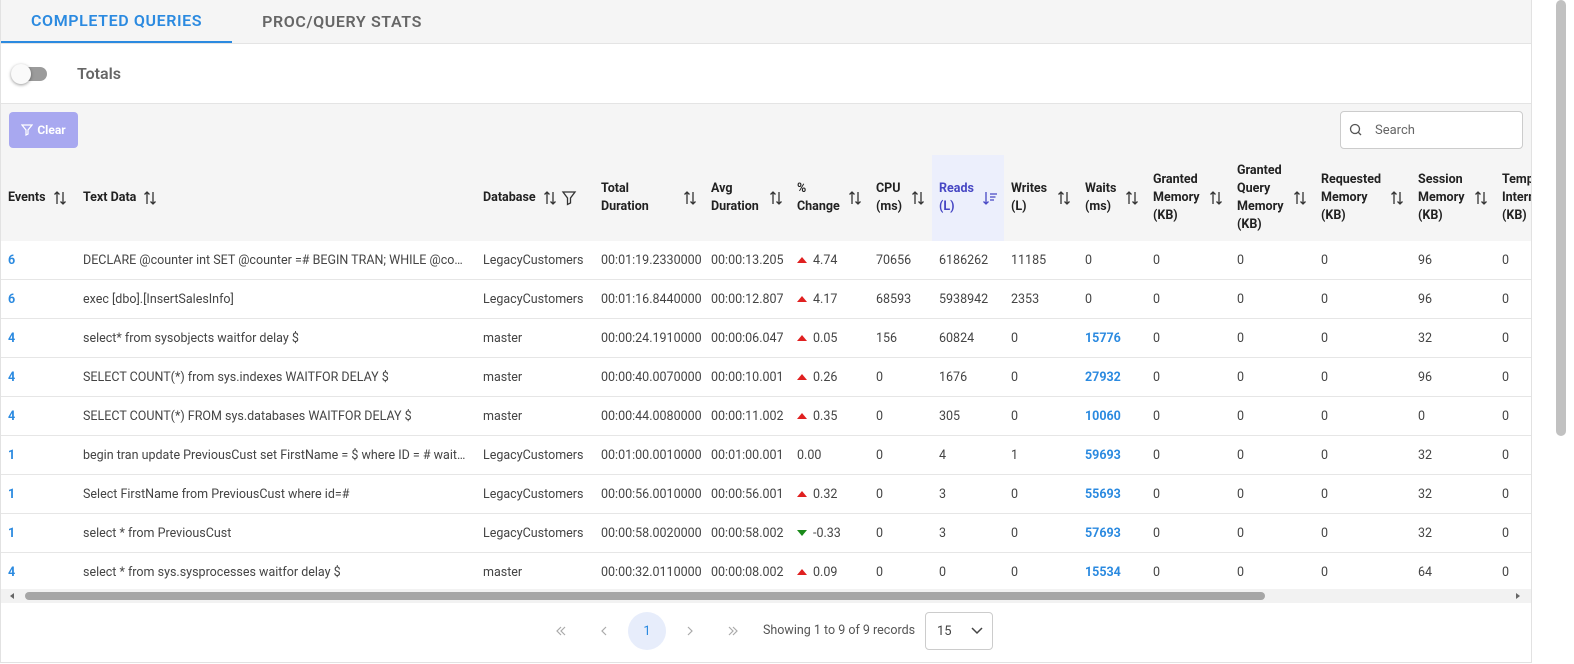 Image resolution: width=1574 pixels, height=664 pixels. Describe the element at coordinates (647, 631) in the screenshot. I see `page-number: 1` at that location.